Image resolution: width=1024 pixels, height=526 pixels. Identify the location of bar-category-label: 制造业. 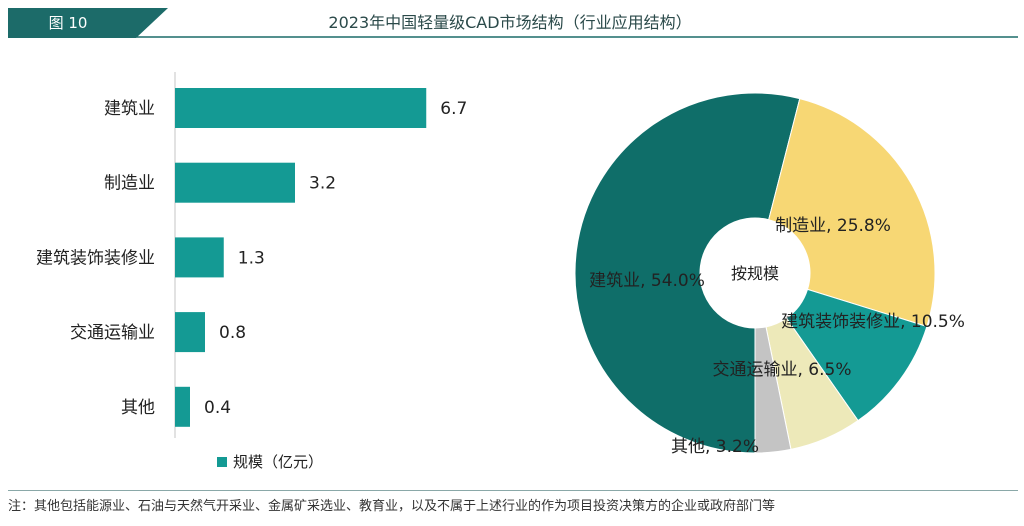
(129, 184).